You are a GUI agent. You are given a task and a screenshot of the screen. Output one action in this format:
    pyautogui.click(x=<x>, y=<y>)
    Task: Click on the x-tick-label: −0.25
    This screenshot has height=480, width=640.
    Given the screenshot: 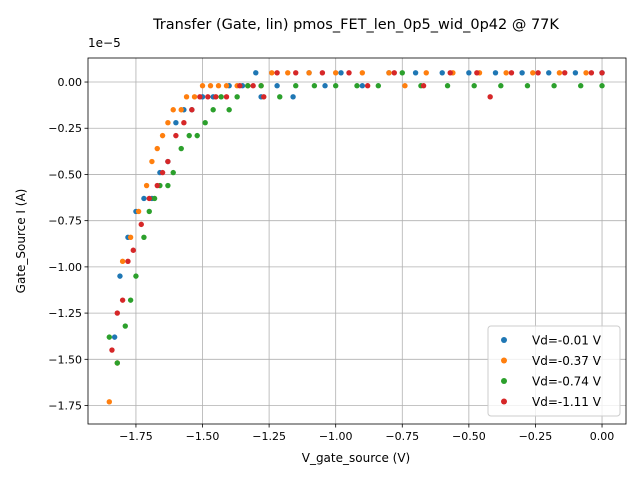 What is the action you would take?
    pyautogui.click(x=536, y=436)
    